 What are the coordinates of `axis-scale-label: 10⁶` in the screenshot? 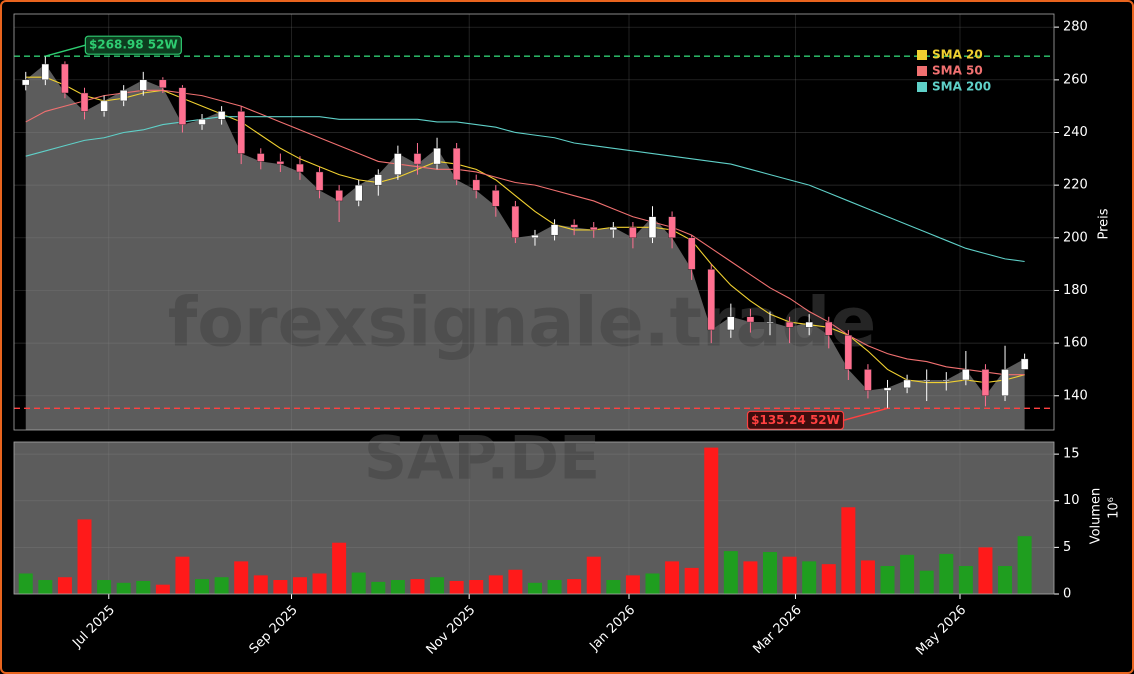 It's located at (1114, 508).